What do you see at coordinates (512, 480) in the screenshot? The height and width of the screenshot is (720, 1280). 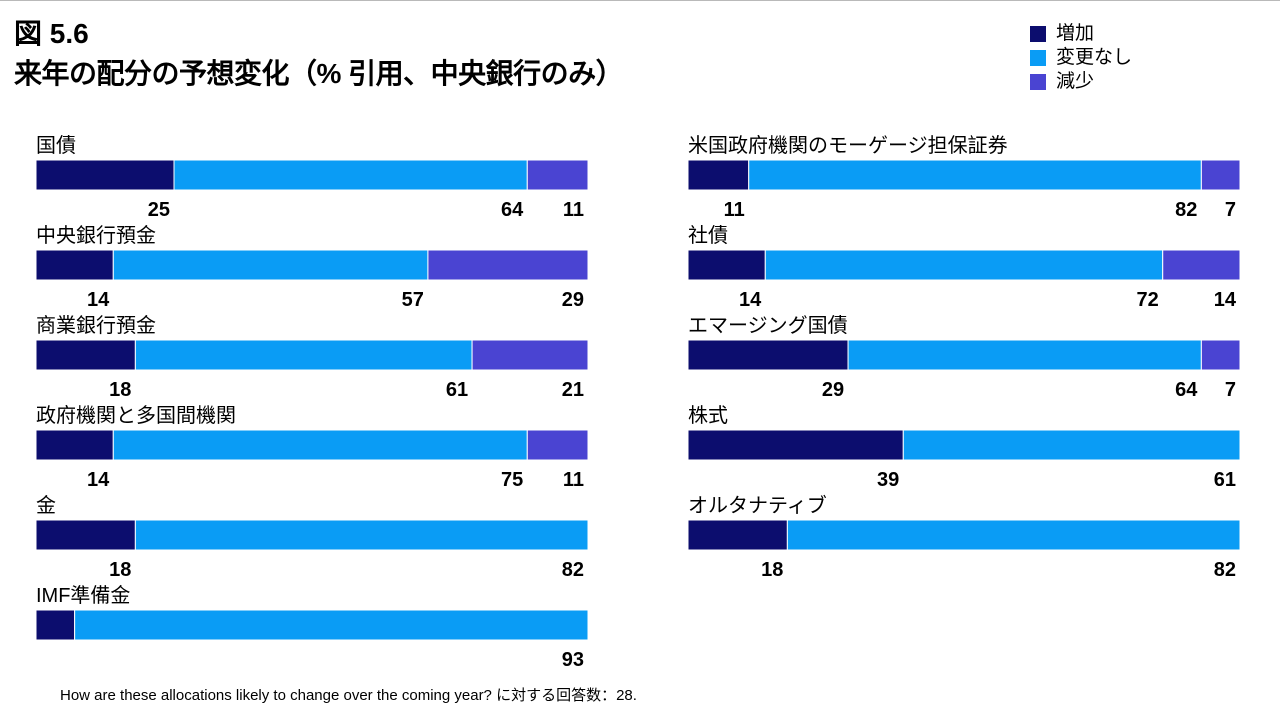 I see `data-label: 75` at bounding box center [512, 480].